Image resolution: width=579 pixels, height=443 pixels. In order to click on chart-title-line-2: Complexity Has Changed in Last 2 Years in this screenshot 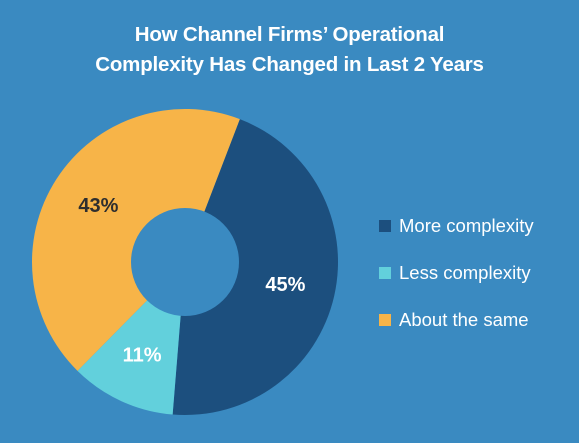, I will do `click(289, 64)`.